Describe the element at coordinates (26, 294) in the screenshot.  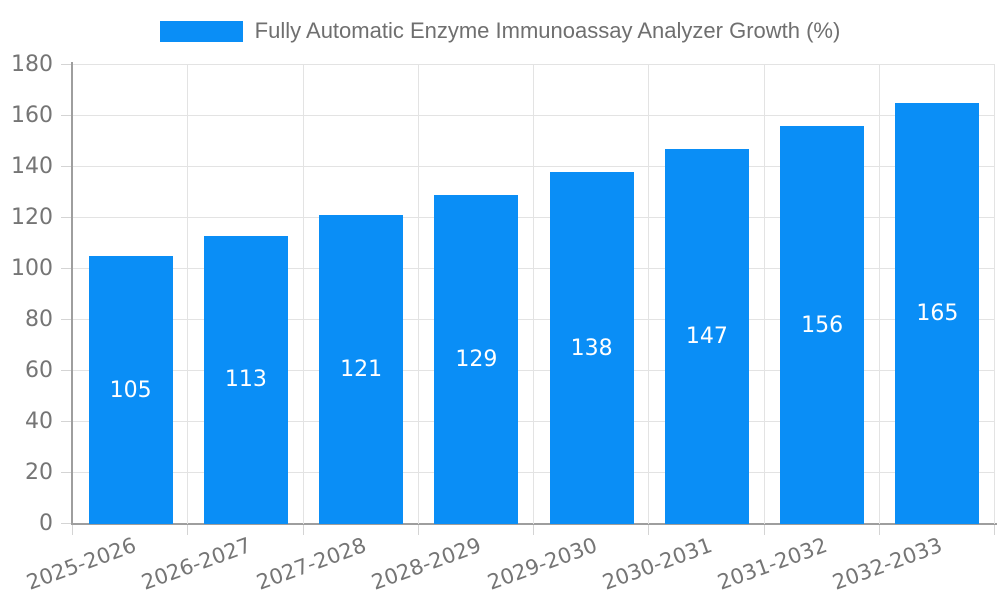
I see `y-axis-labels: 0 20 40 60 80 100 120 140 160 180` at that location.